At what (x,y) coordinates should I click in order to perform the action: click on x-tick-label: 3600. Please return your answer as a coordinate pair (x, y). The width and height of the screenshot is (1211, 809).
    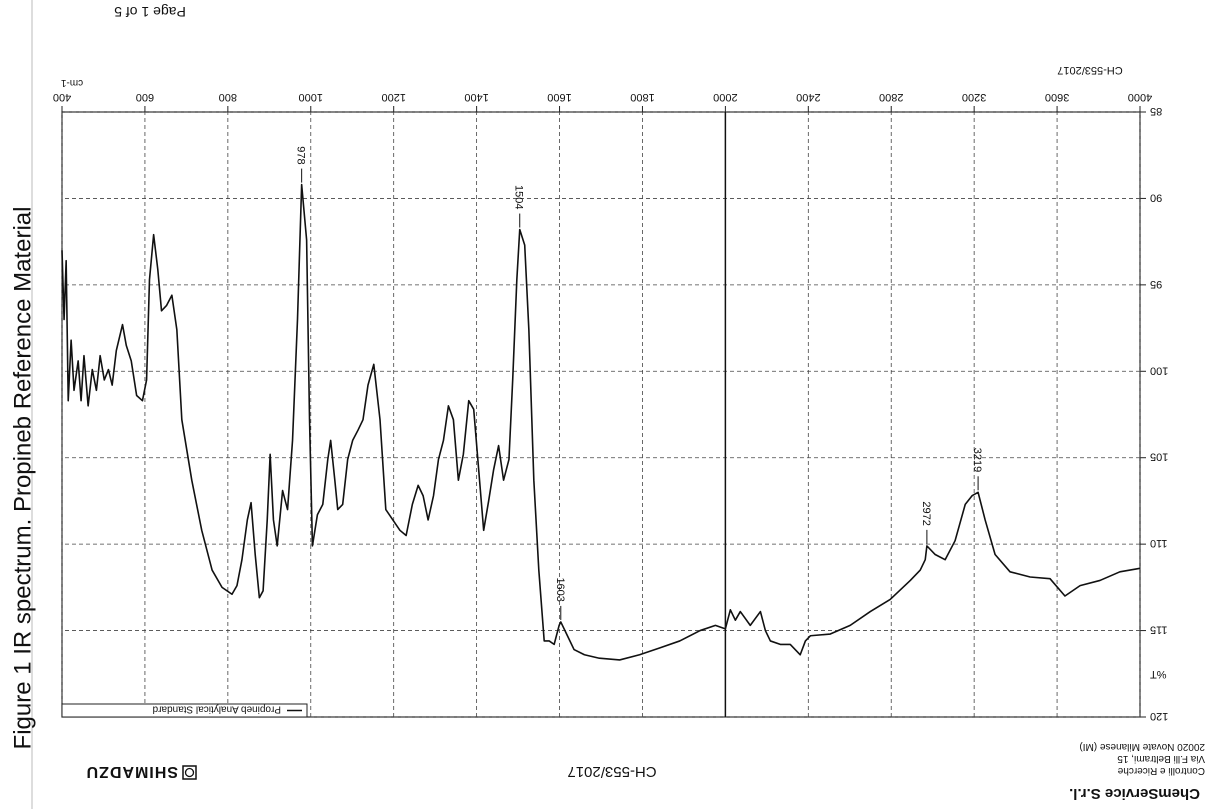
    Looking at the image, I should click on (1057, 97).